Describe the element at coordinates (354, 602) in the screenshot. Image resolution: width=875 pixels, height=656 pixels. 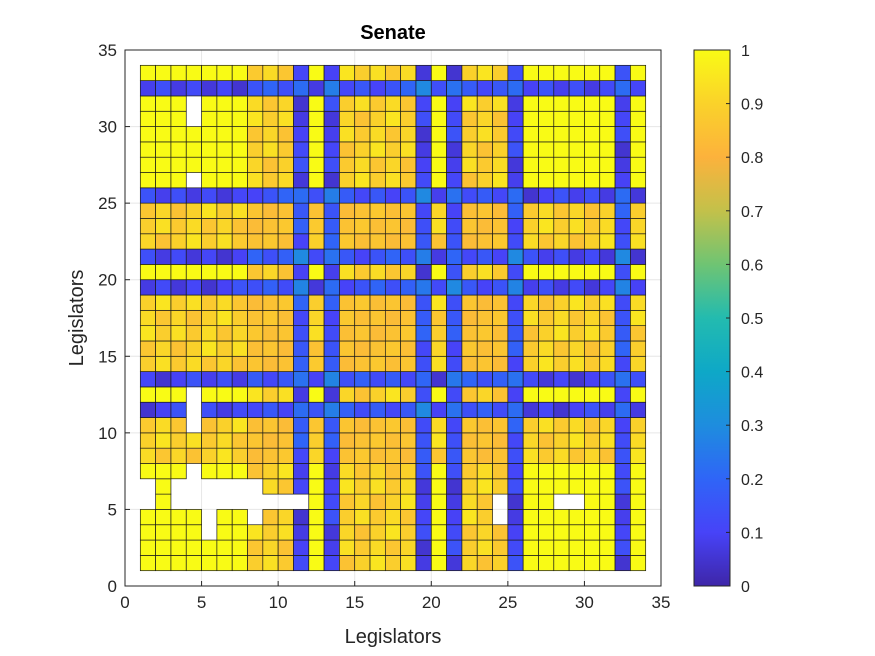
I see `x-tick-label: 15` at that location.